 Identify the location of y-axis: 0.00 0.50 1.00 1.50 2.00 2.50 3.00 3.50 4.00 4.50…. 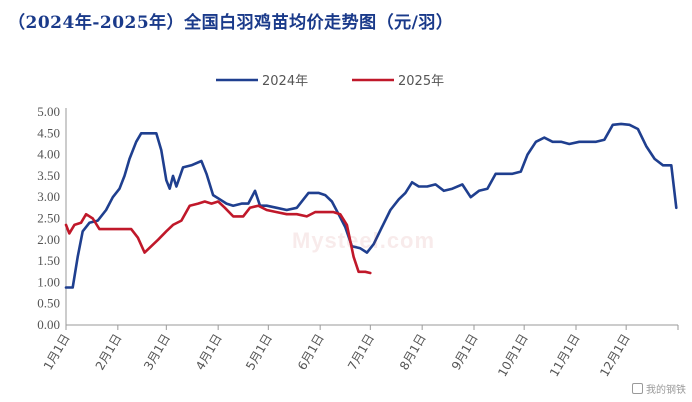
(52, 218).